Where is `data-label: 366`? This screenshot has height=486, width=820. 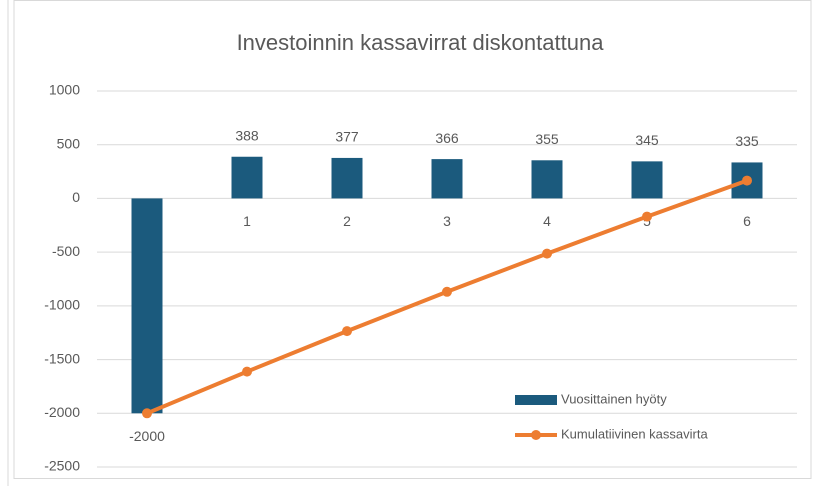 data-label: 366 is located at coordinates (447, 138).